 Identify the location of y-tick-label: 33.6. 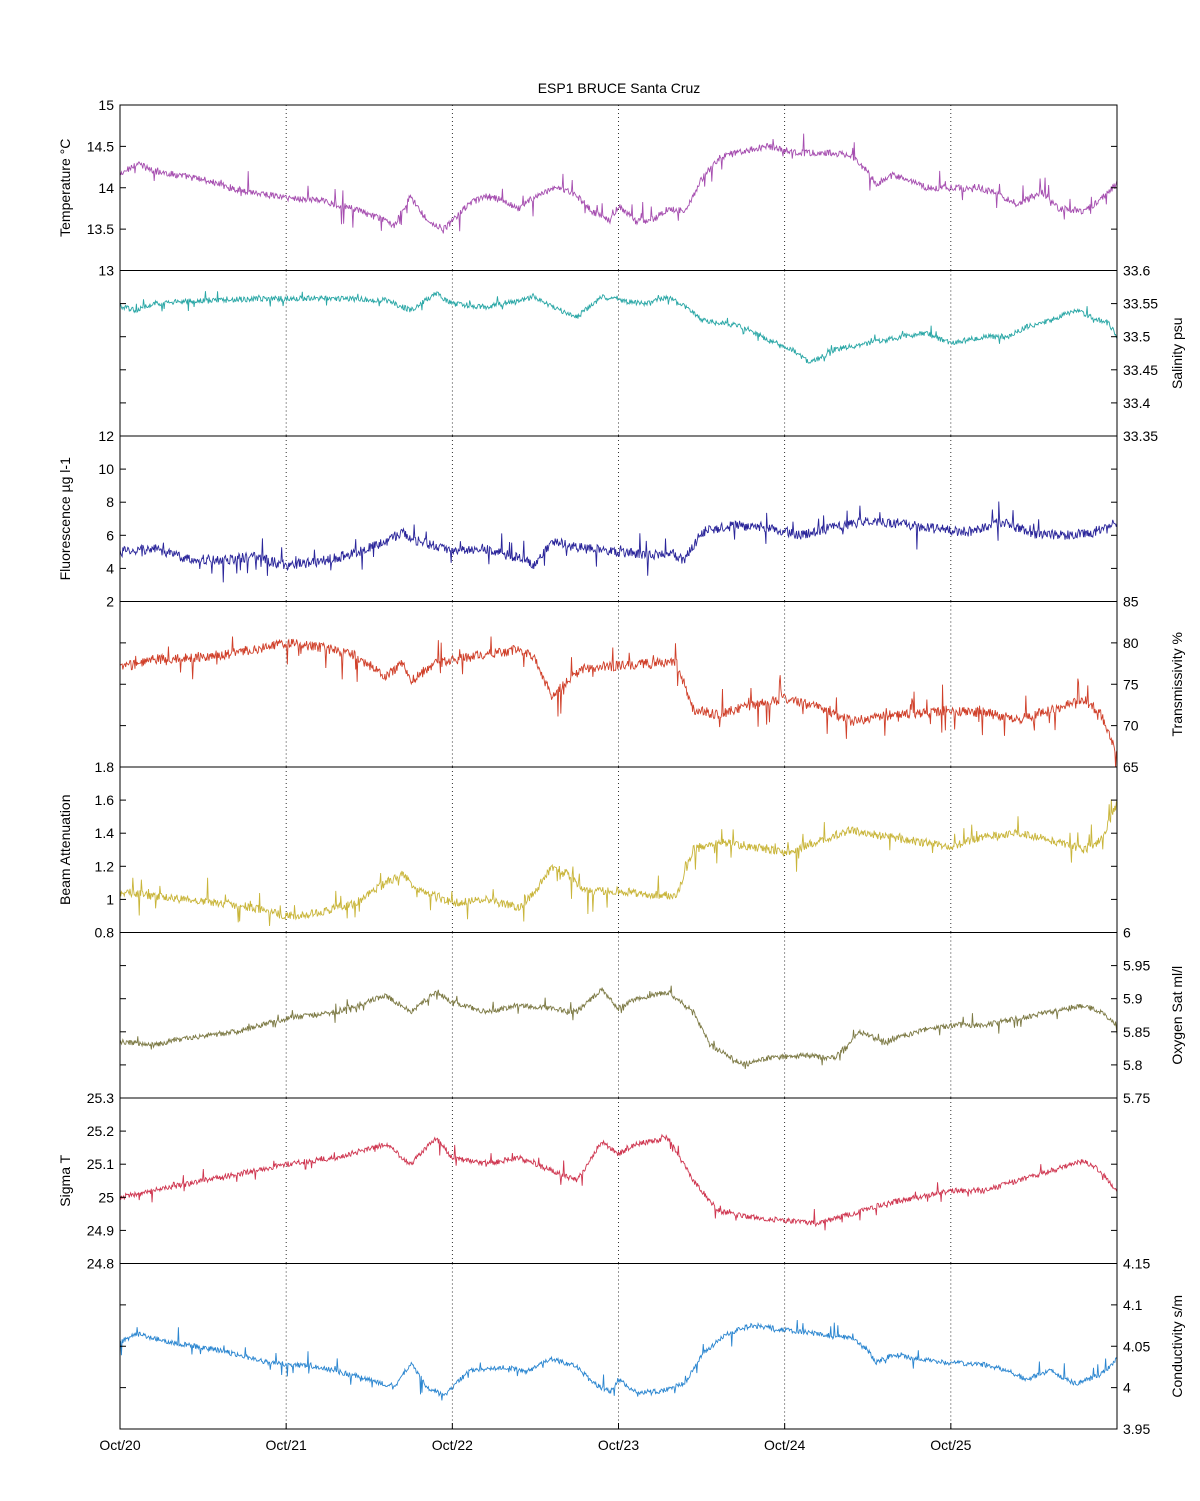
(1136, 271).